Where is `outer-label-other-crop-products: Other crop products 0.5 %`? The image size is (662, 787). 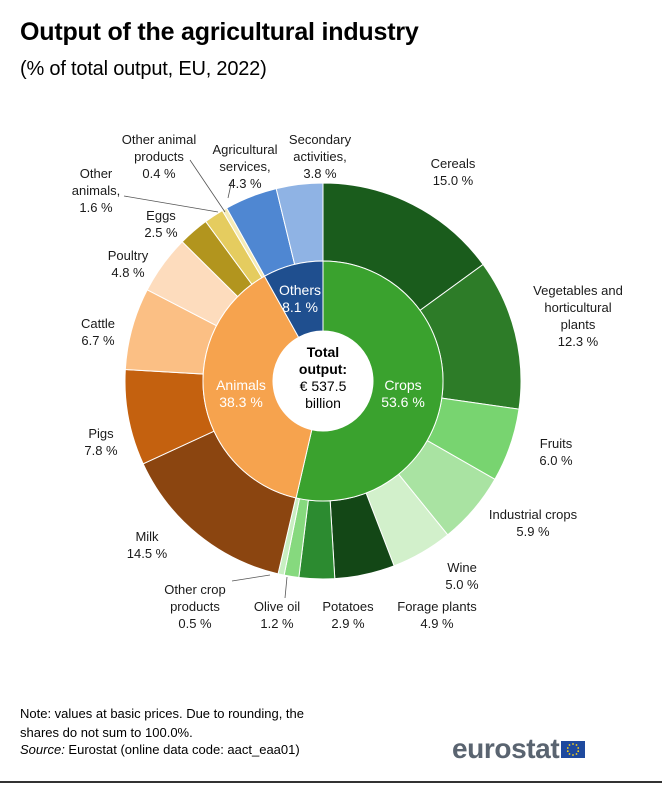
outer-label-other-crop-products: Other crop products 0.5 % is located at coordinates (194, 606).